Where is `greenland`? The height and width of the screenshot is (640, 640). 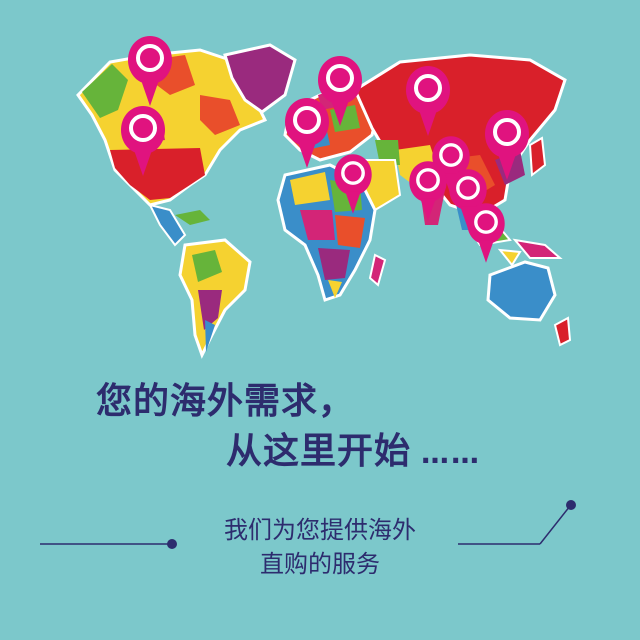 greenland is located at coordinates (260, 78).